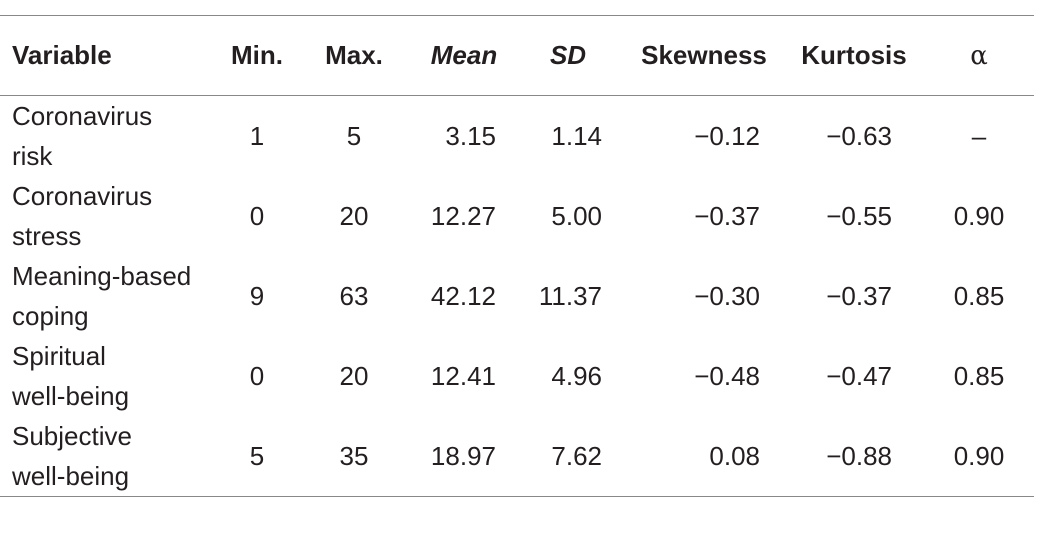 The height and width of the screenshot is (537, 1054). I want to click on cell-min: 9, so click(257, 296).